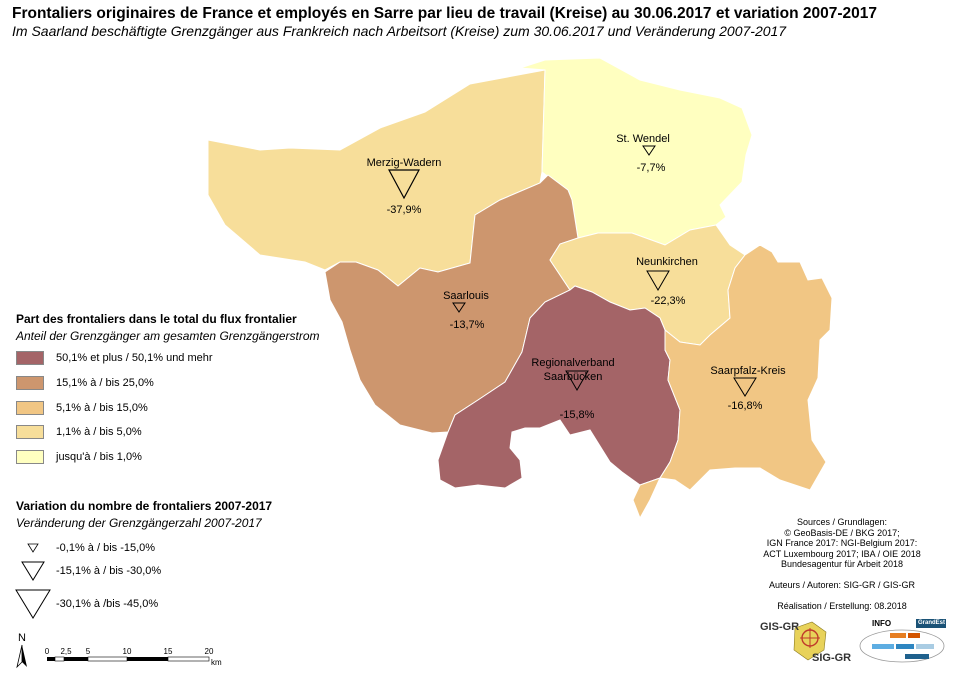 Image resolution: width=961 pixels, height=678 pixels. I want to click on sources-line-3: IGN France 2017: NGI-Belgium 2017:, so click(842, 543).